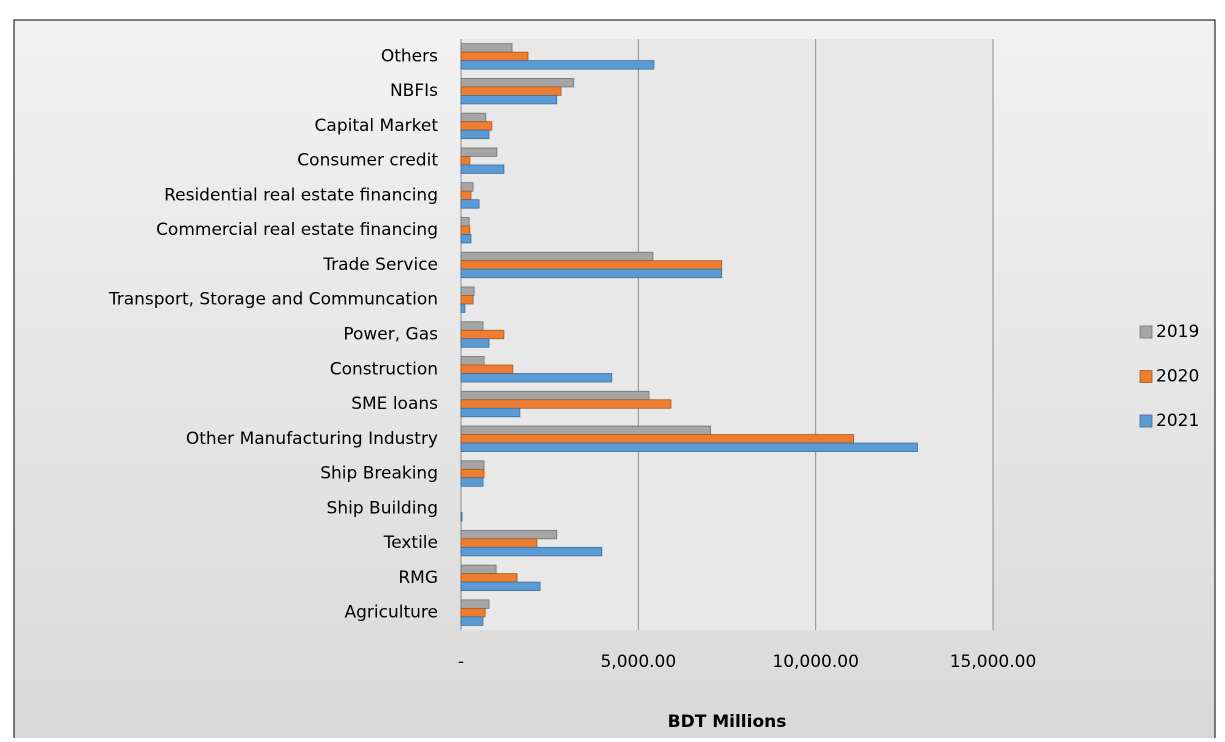  I want to click on y-tick-label: Construction, so click(384, 369).